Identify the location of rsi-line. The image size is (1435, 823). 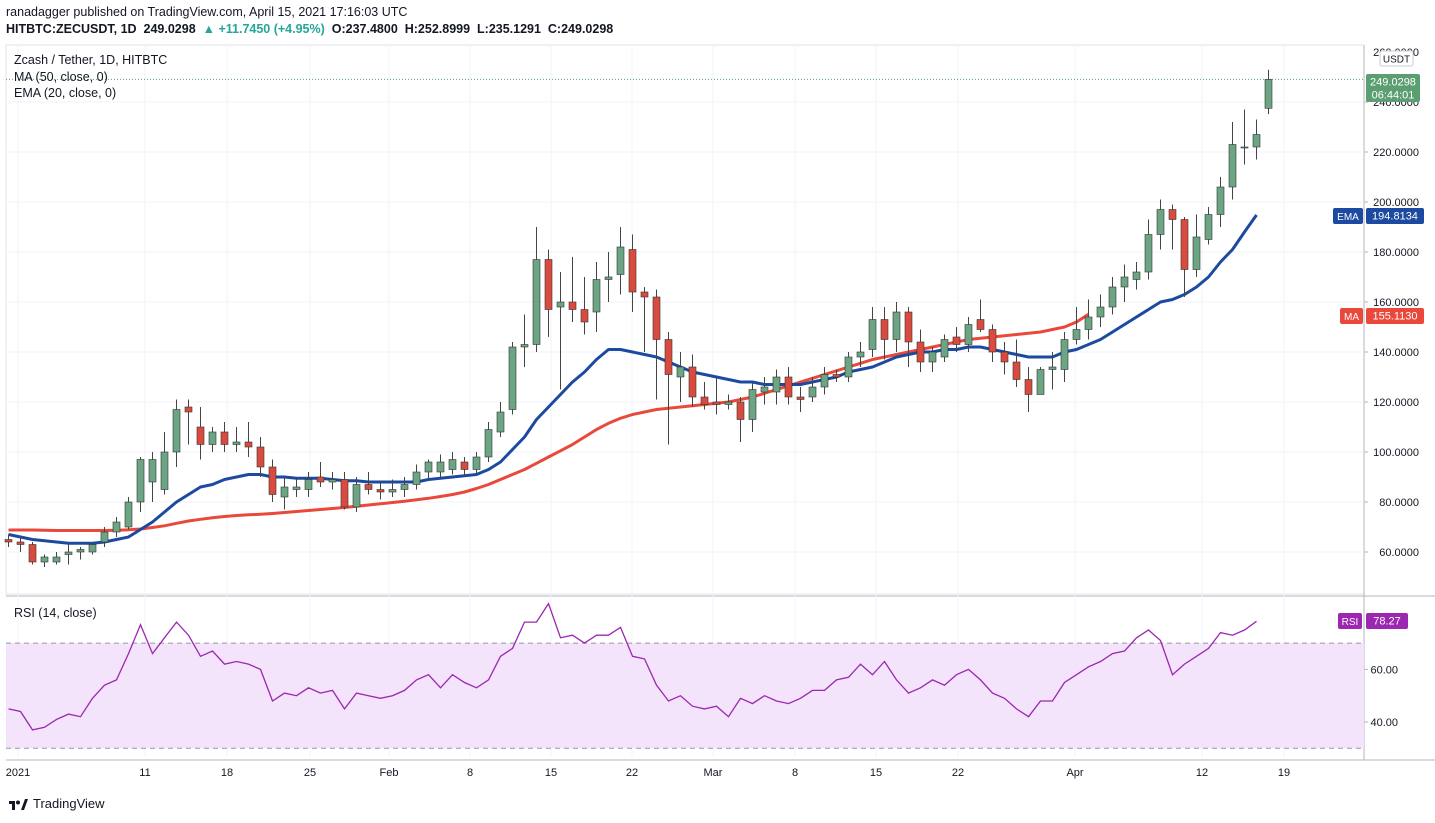
(632, 666).